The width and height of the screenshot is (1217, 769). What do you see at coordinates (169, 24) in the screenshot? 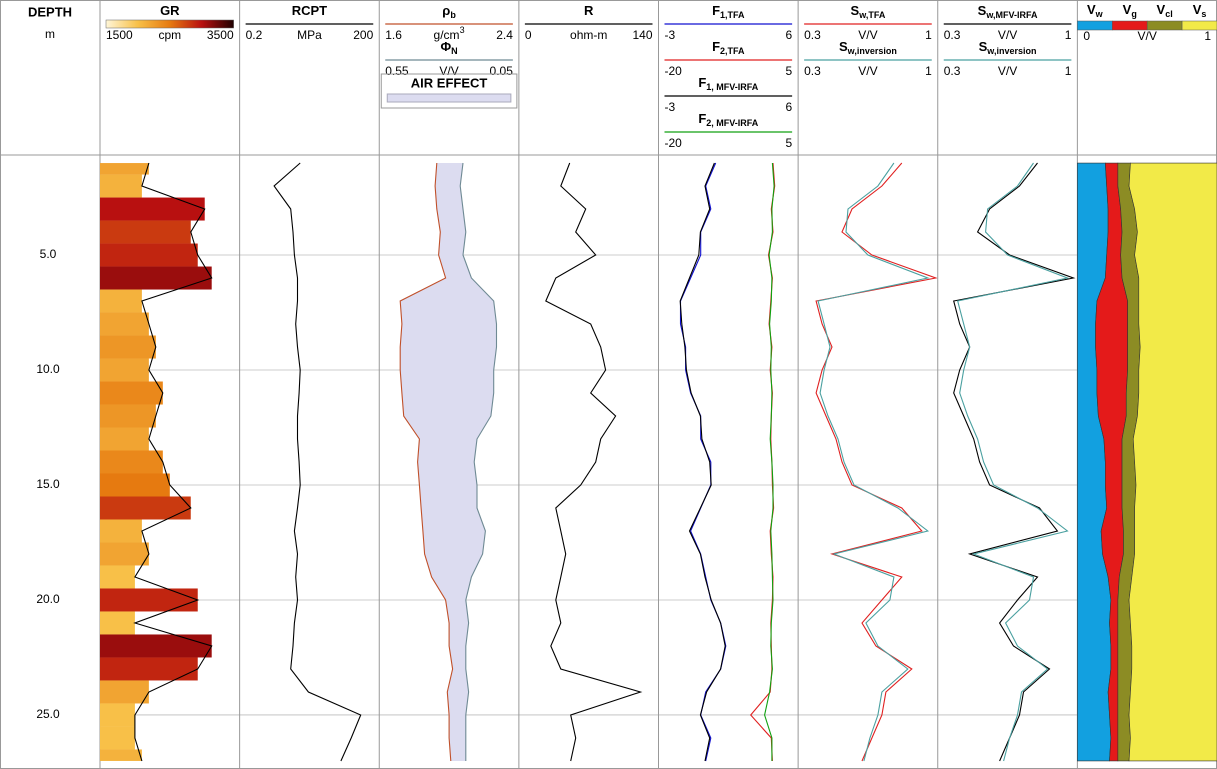
I see `colorbar` at bounding box center [169, 24].